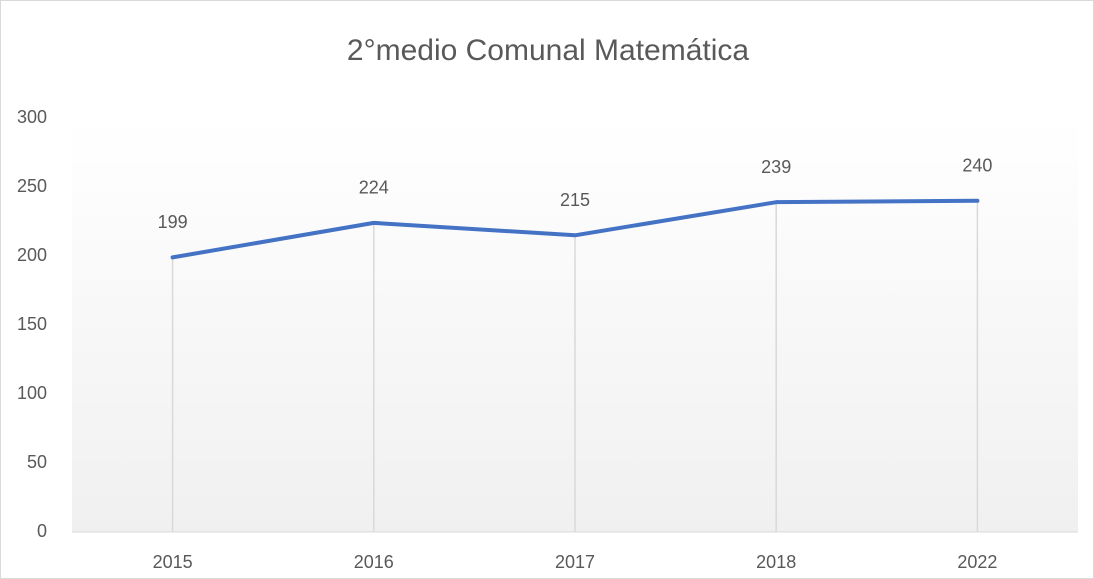  I want to click on data-line, so click(575, 229).